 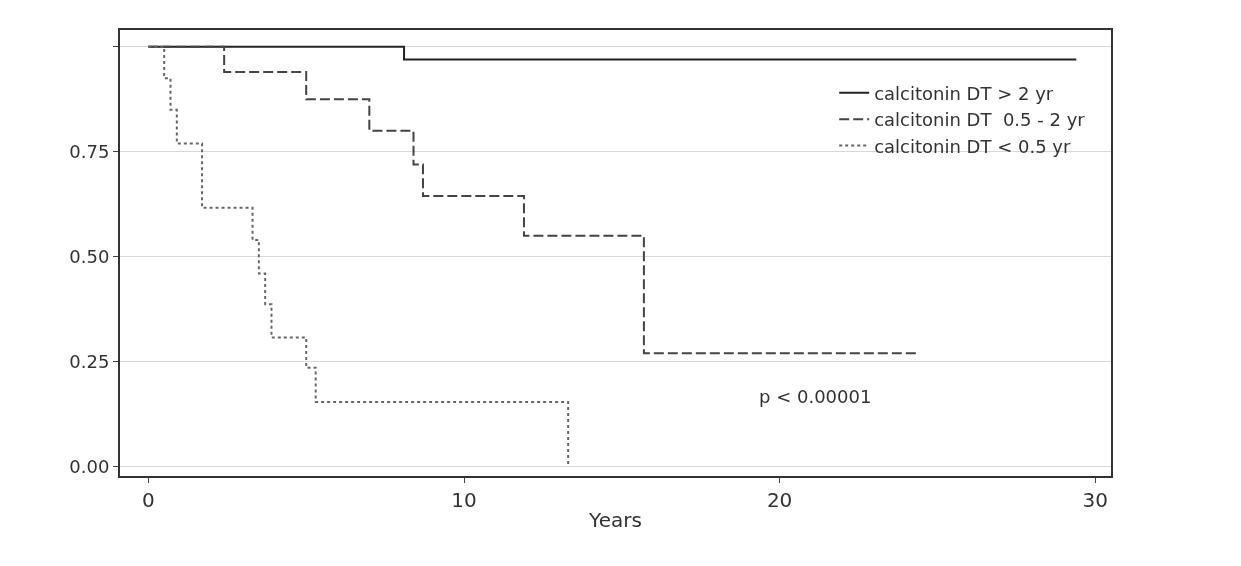 I want to click on x-tick-label: 20, so click(x=779, y=500).